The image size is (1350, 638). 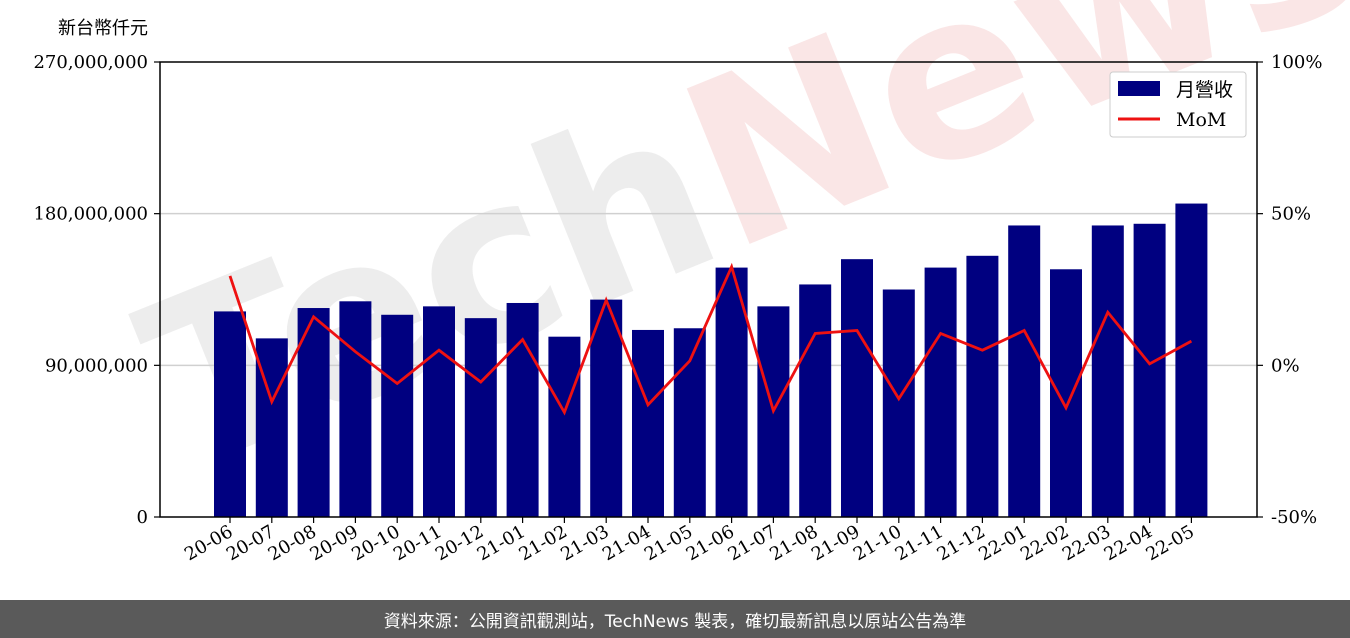 I want to click on x-tick-label: 22-05, so click(x=1169, y=543).